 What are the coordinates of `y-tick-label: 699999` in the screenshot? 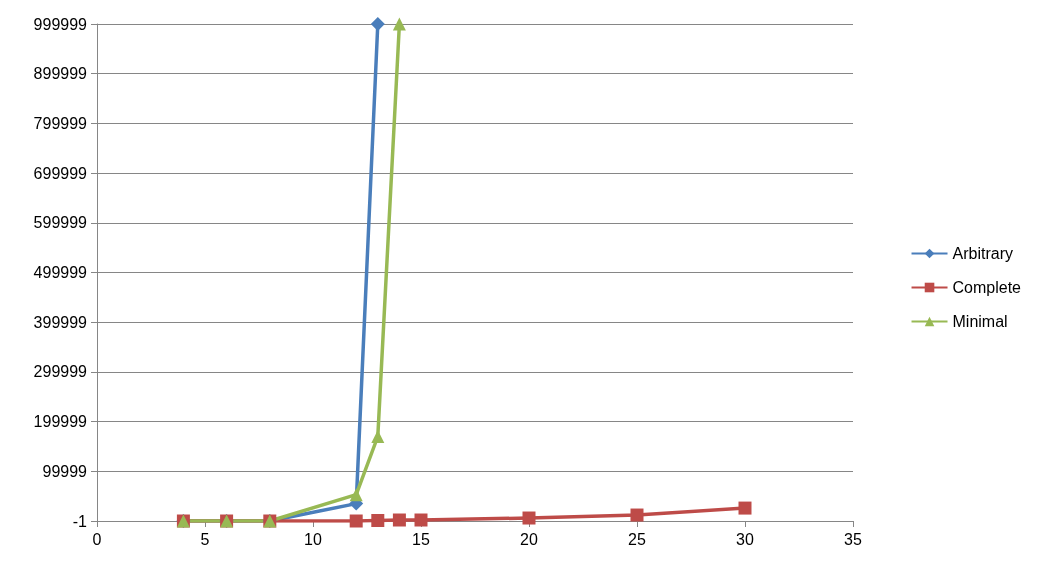 It's located at (60, 173).